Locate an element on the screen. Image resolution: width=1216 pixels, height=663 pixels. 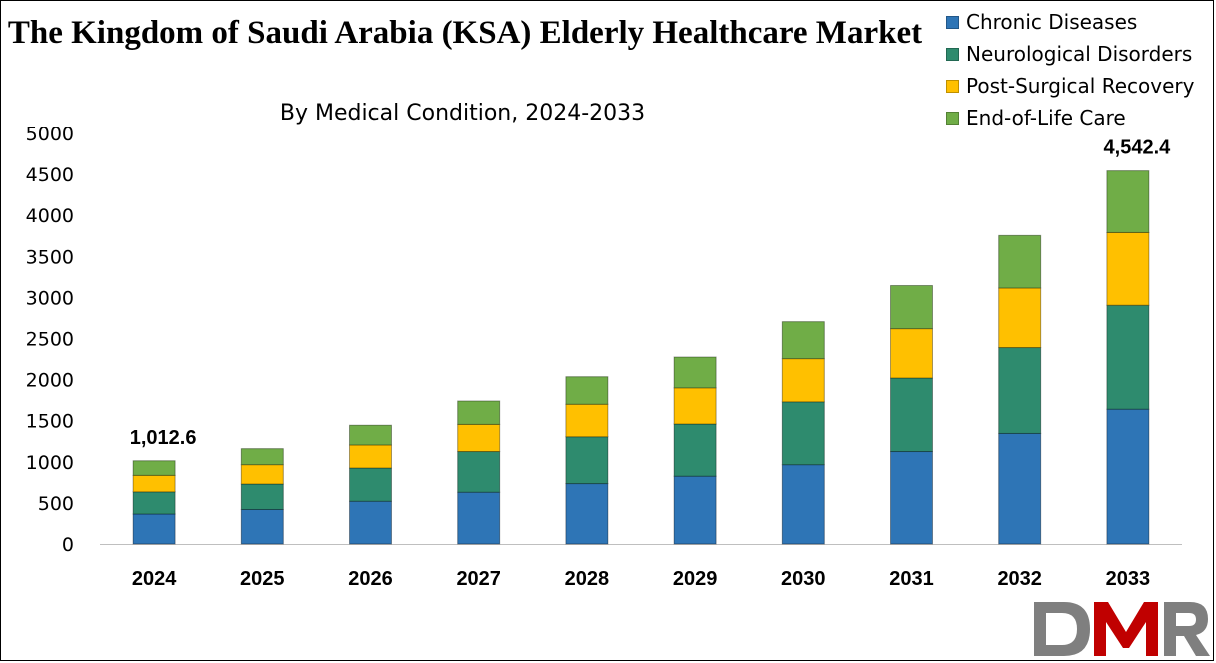
data-label: 1,012.6 is located at coordinates (163, 438).